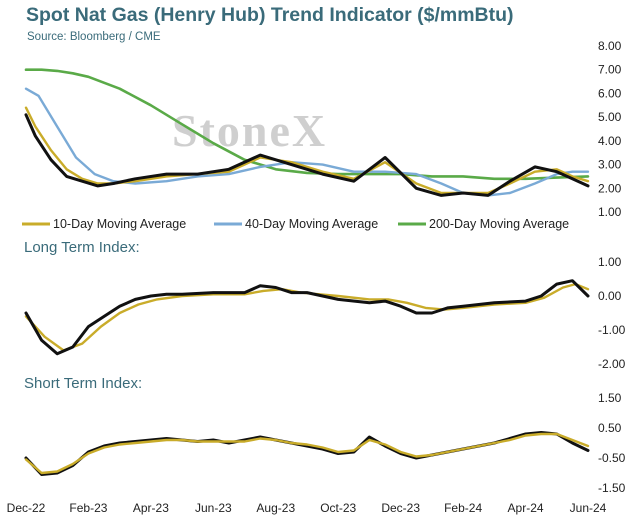 This screenshot has width=644, height=521. I want to click on panel-title: Short Term Index:, so click(83, 383).